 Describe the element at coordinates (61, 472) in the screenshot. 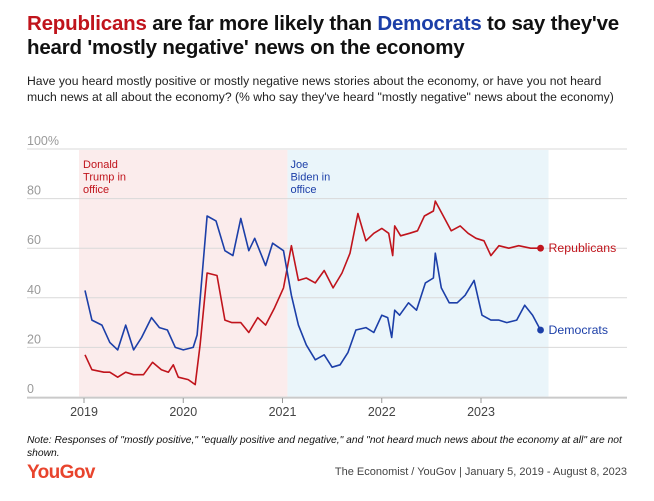

I see `yougov-logo: YouGov` at that location.